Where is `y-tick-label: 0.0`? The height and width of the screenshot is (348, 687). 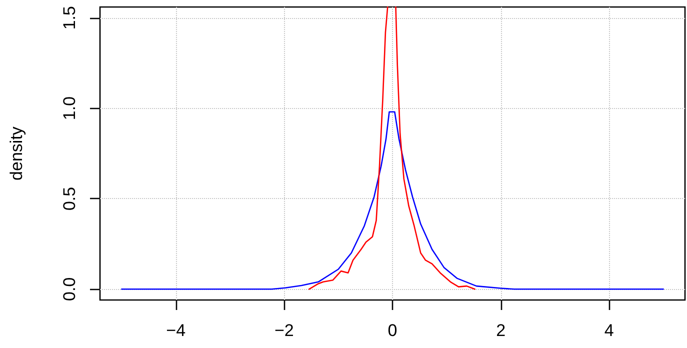
y-tick-label: 0.0 is located at coordinates (69, 289).